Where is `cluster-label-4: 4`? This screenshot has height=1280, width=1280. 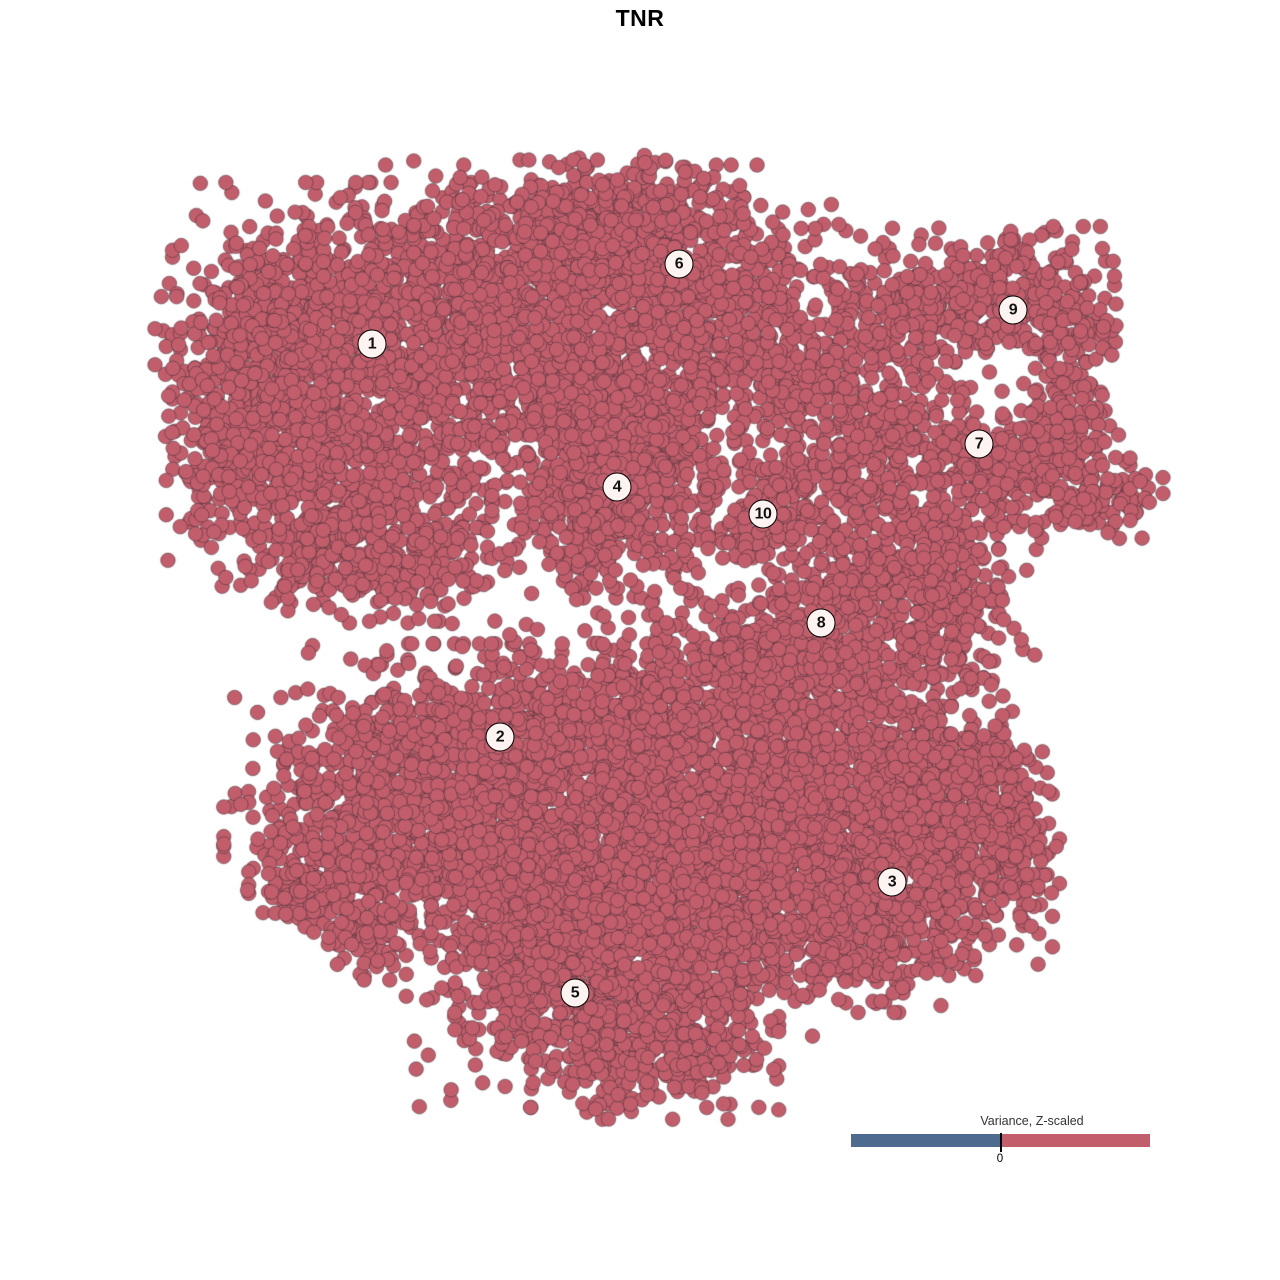
cluster-label-4: 4 is located at coordinates (617, 487).